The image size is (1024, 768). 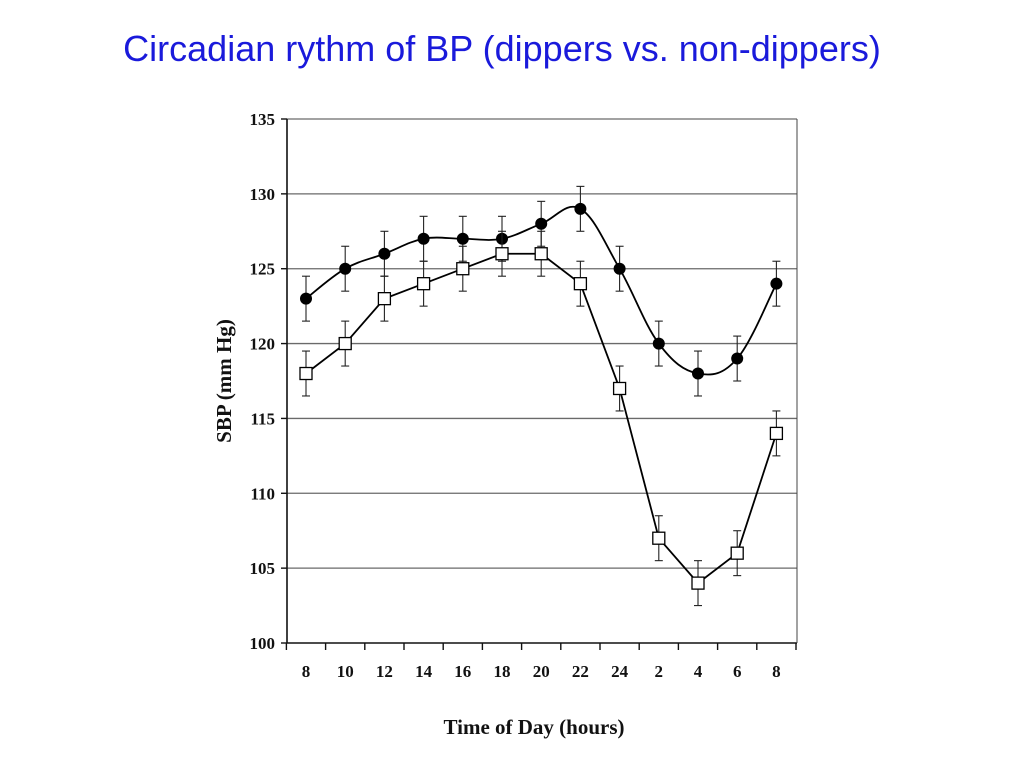 What do you see at coordinates (262, 493) in the screenshot?
I see `y-tick-label: 110` at bounding box center [262, 493].